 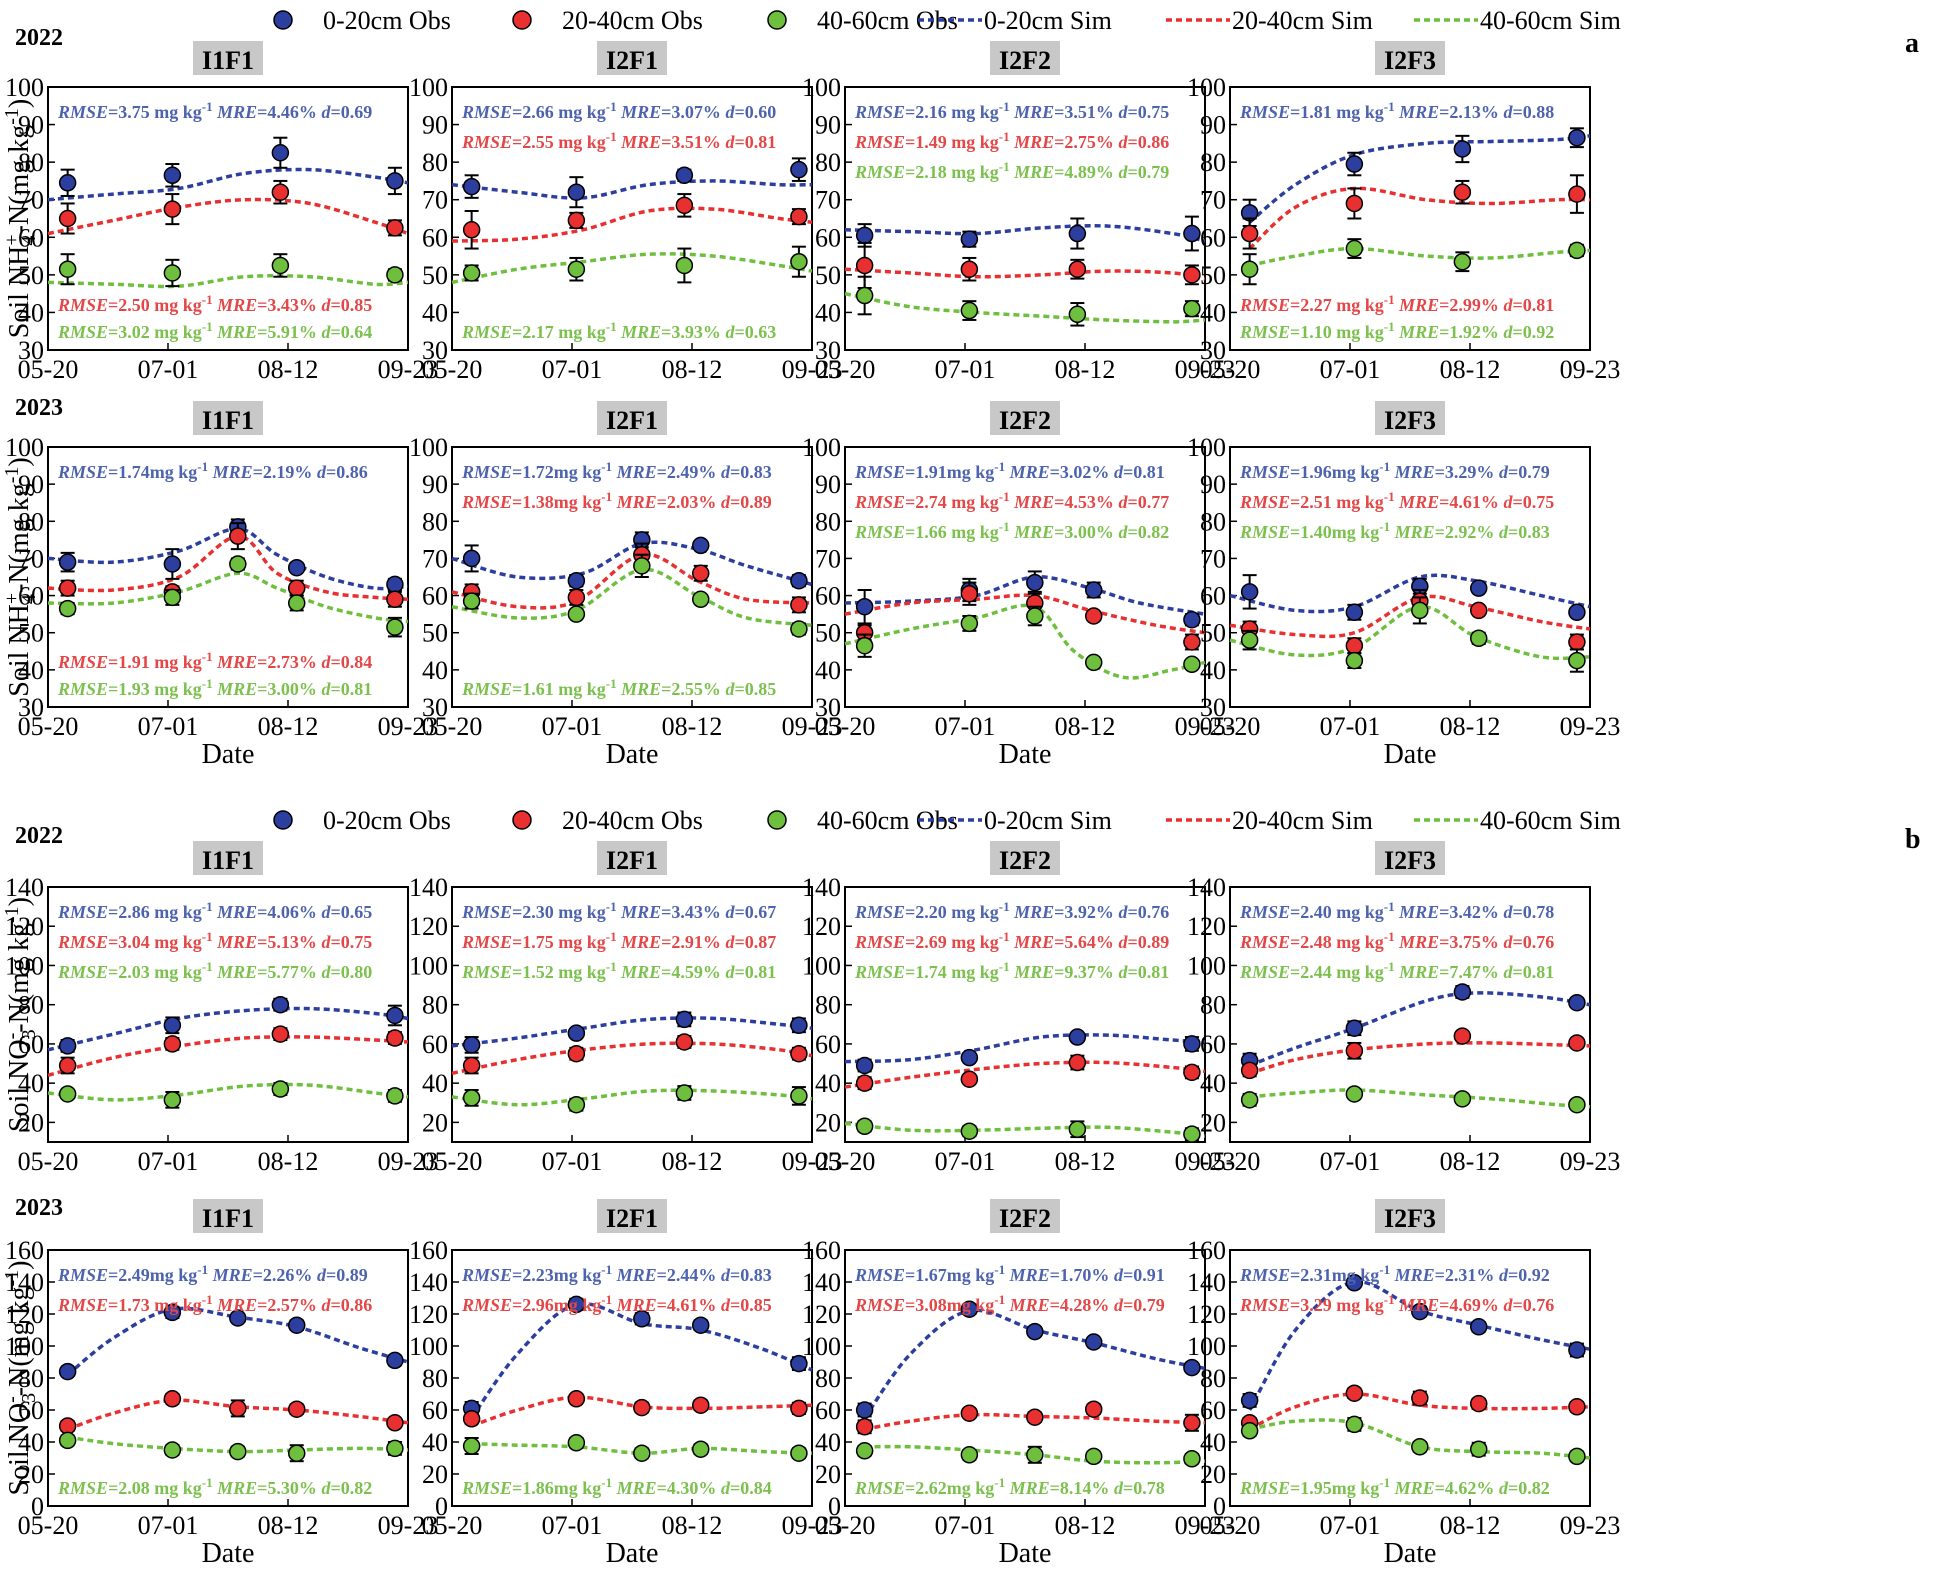 I want to click on stat-part: =2.48 mg kg, so click(x=1337, y=942).